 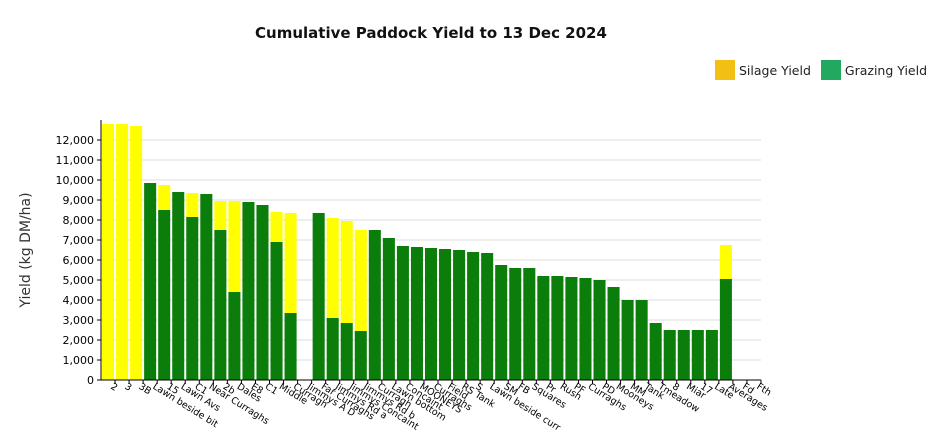 What do you see at coordinates (79, 340) in the screenshot?
I see `y-tick-label: 2,000` at bounding box center [79, 340].